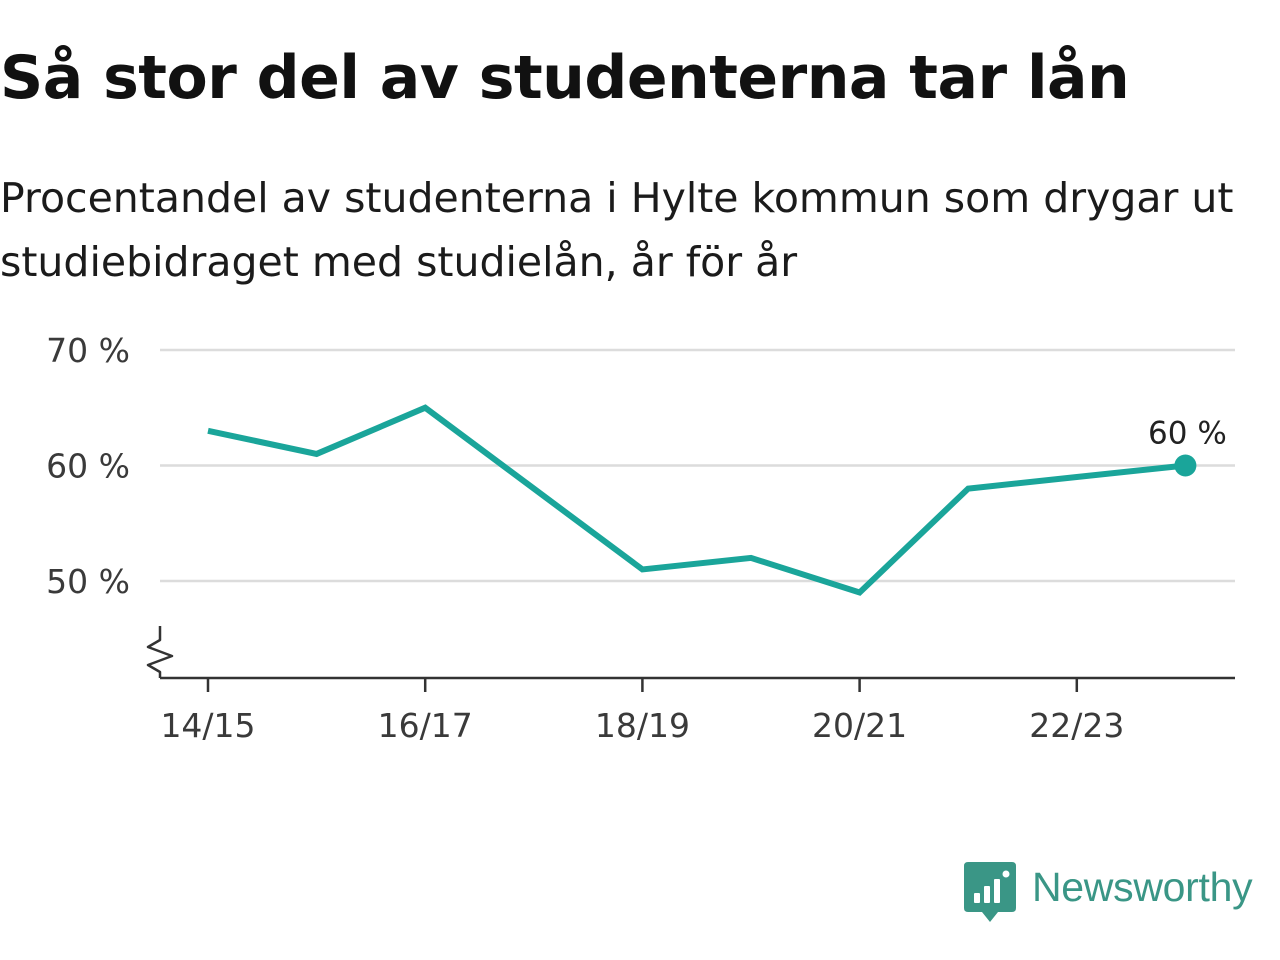 This screenshot has width=1280, height=960. I want to click on axes, so click(690, 659).